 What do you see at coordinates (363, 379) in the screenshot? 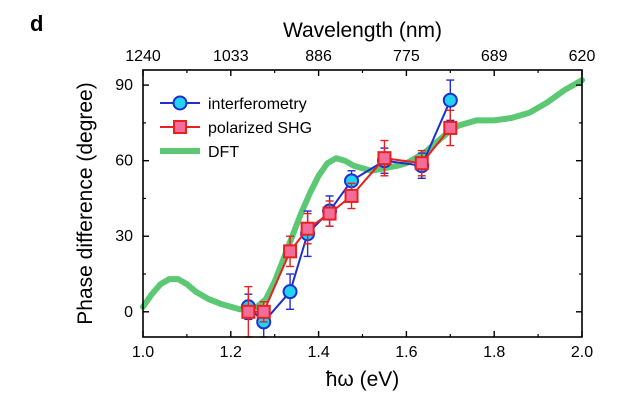
I see `x-axis-title: ħω (eV)` at bounding box center [363, 379].